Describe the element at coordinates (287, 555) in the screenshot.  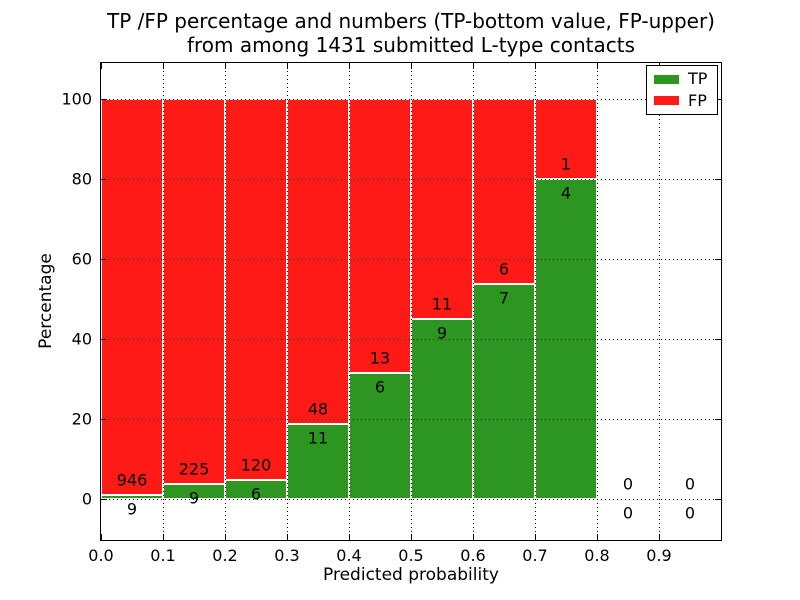
I see `x-tick-label: 0.3` at that location.